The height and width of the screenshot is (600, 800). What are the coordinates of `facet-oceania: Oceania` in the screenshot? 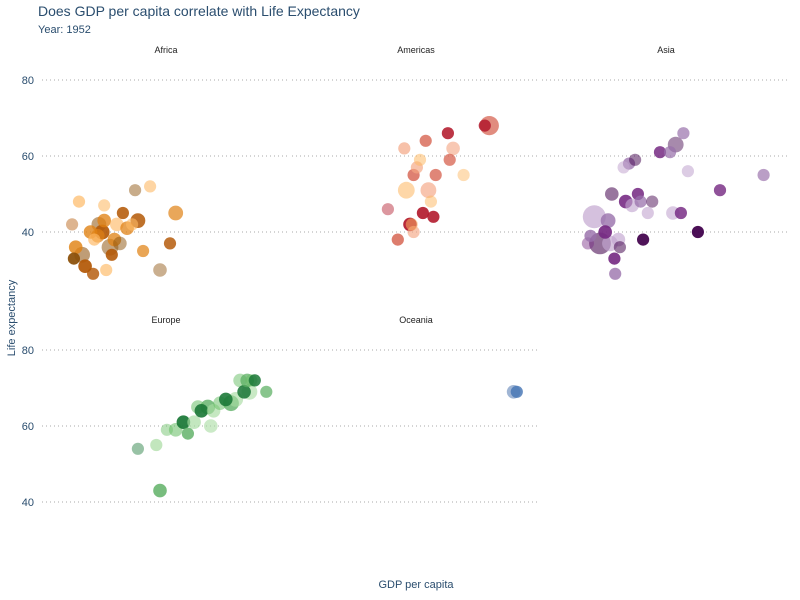 It's located at (416, 409).